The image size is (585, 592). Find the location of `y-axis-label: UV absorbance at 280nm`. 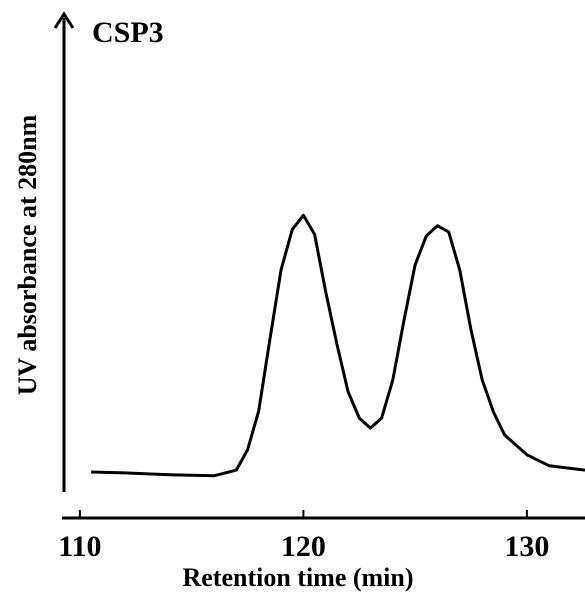

y-axis-label: UV absorbance at 280nm is located at coordinates (27, 254).